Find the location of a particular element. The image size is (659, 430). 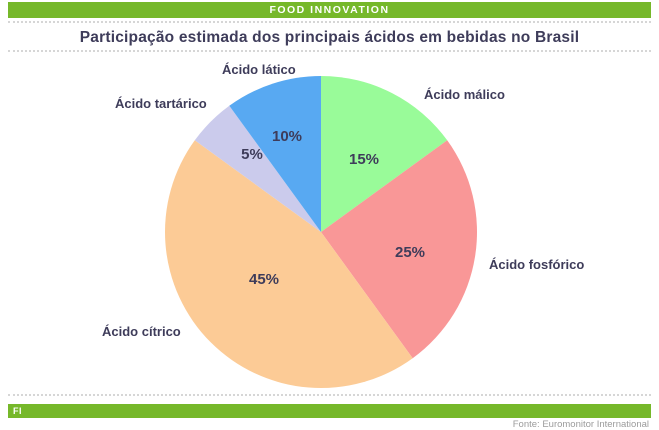

slice-label-latico: Ácido lático is located at coordinates (259, 69).